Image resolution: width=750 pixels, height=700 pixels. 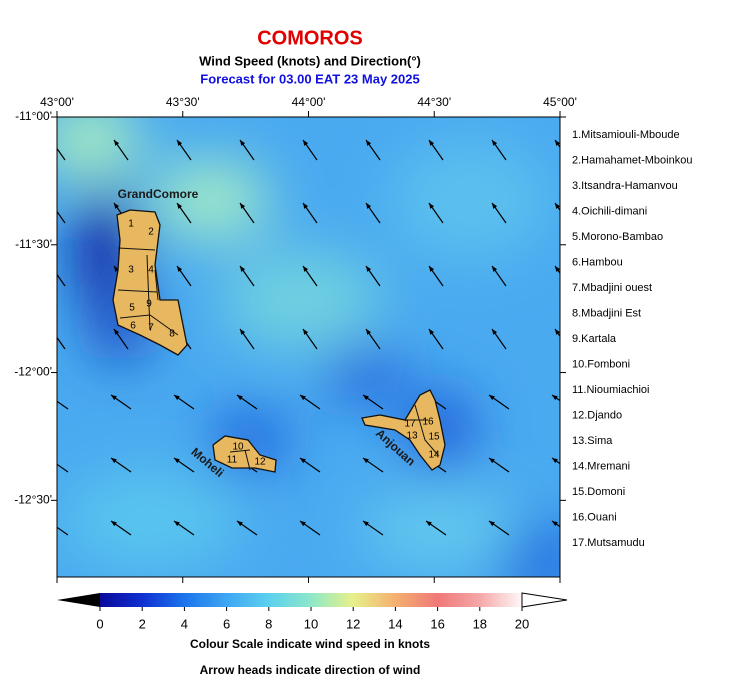 I want to click on subtitle: Wind Speed (knots) and Direction(°), so click(x=310, y=60).